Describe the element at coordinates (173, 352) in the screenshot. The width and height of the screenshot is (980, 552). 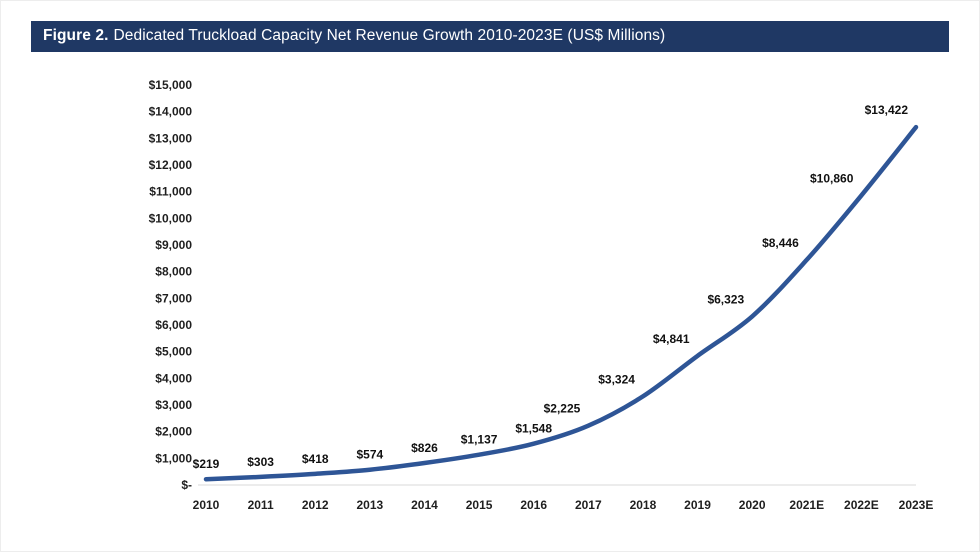
I see `svg-text: $5,000` at that location.